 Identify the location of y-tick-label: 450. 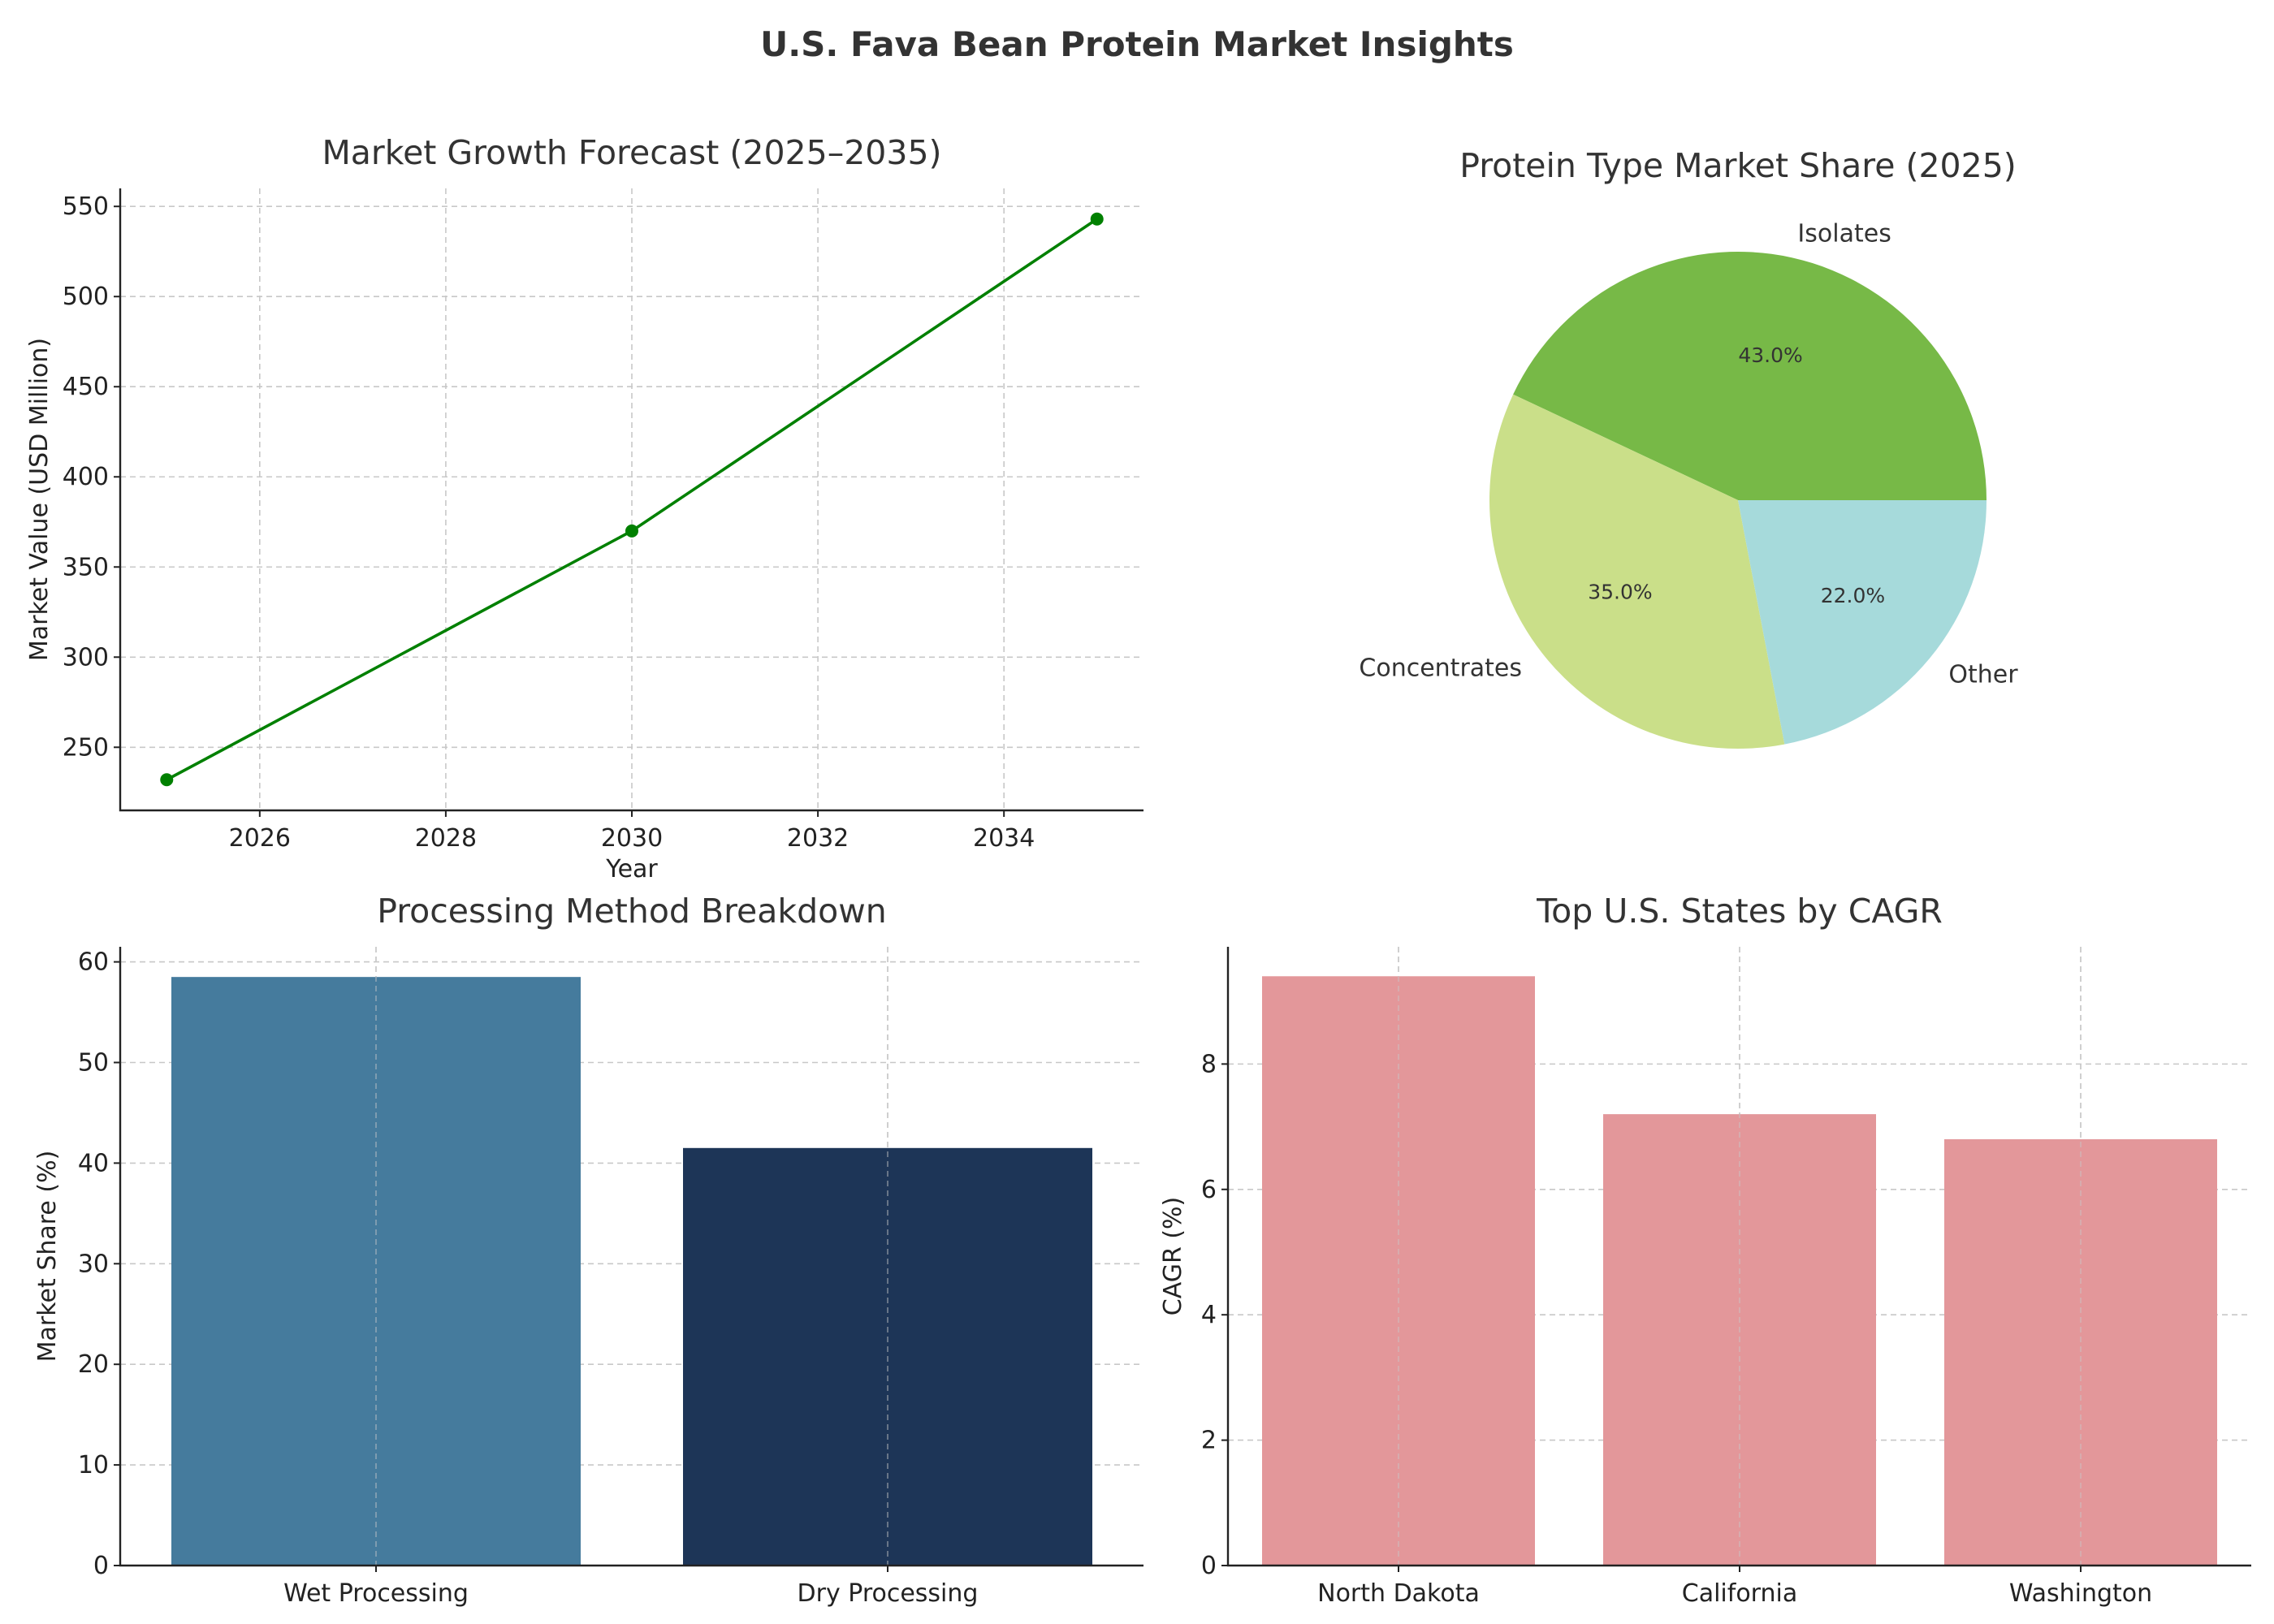
(86, 387).